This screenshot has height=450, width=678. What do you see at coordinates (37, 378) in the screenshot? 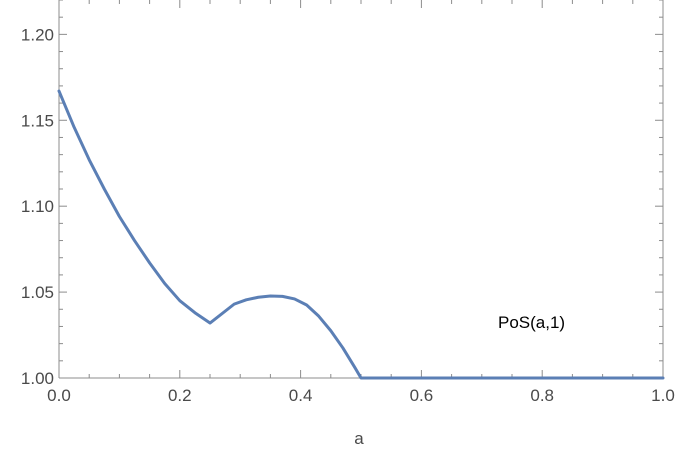
I see `y-tick-label: 1.00` at bounding box center [37, 378].